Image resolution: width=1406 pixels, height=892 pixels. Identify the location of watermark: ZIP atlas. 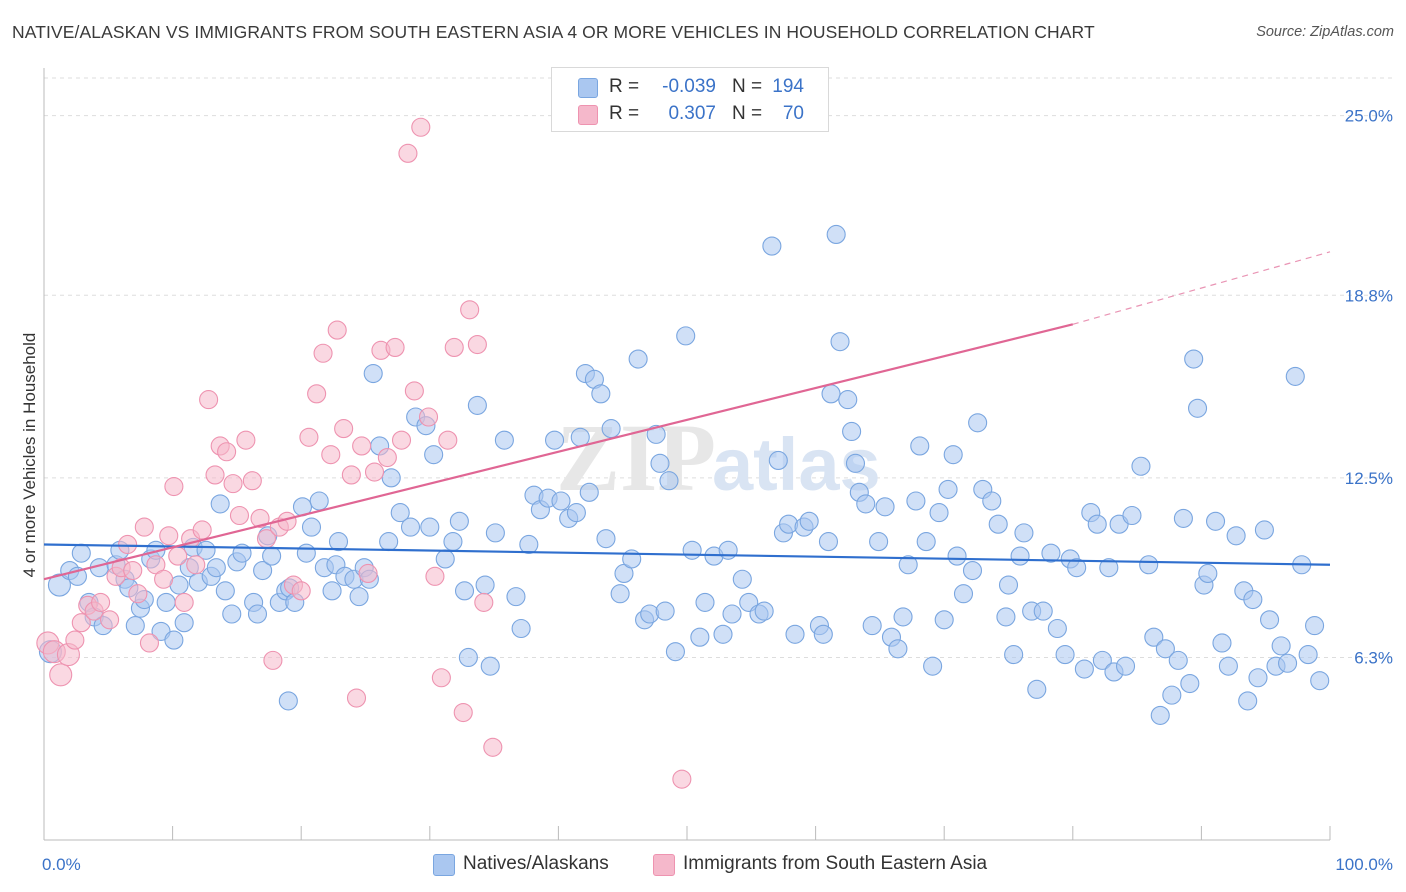
(718, 457).